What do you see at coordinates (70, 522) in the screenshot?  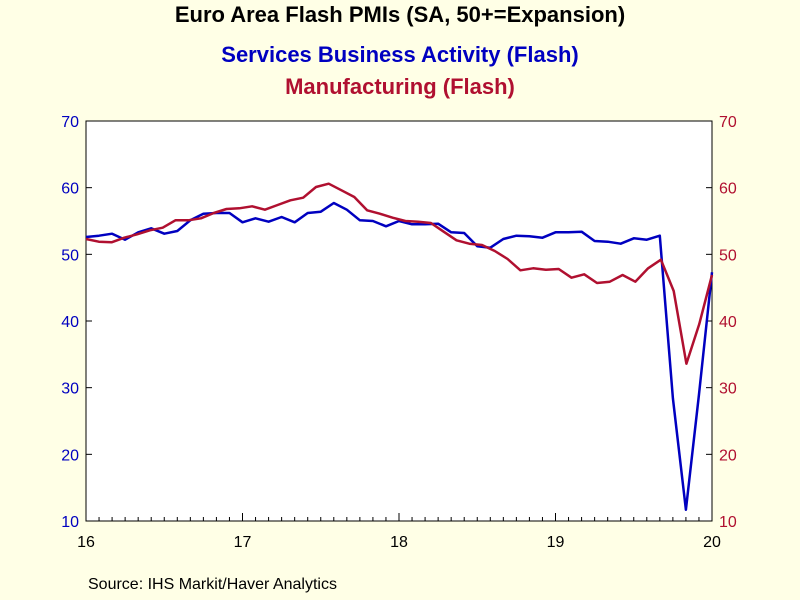 I see `y-tick-label-left: 10` at bounding box center [70, 522].